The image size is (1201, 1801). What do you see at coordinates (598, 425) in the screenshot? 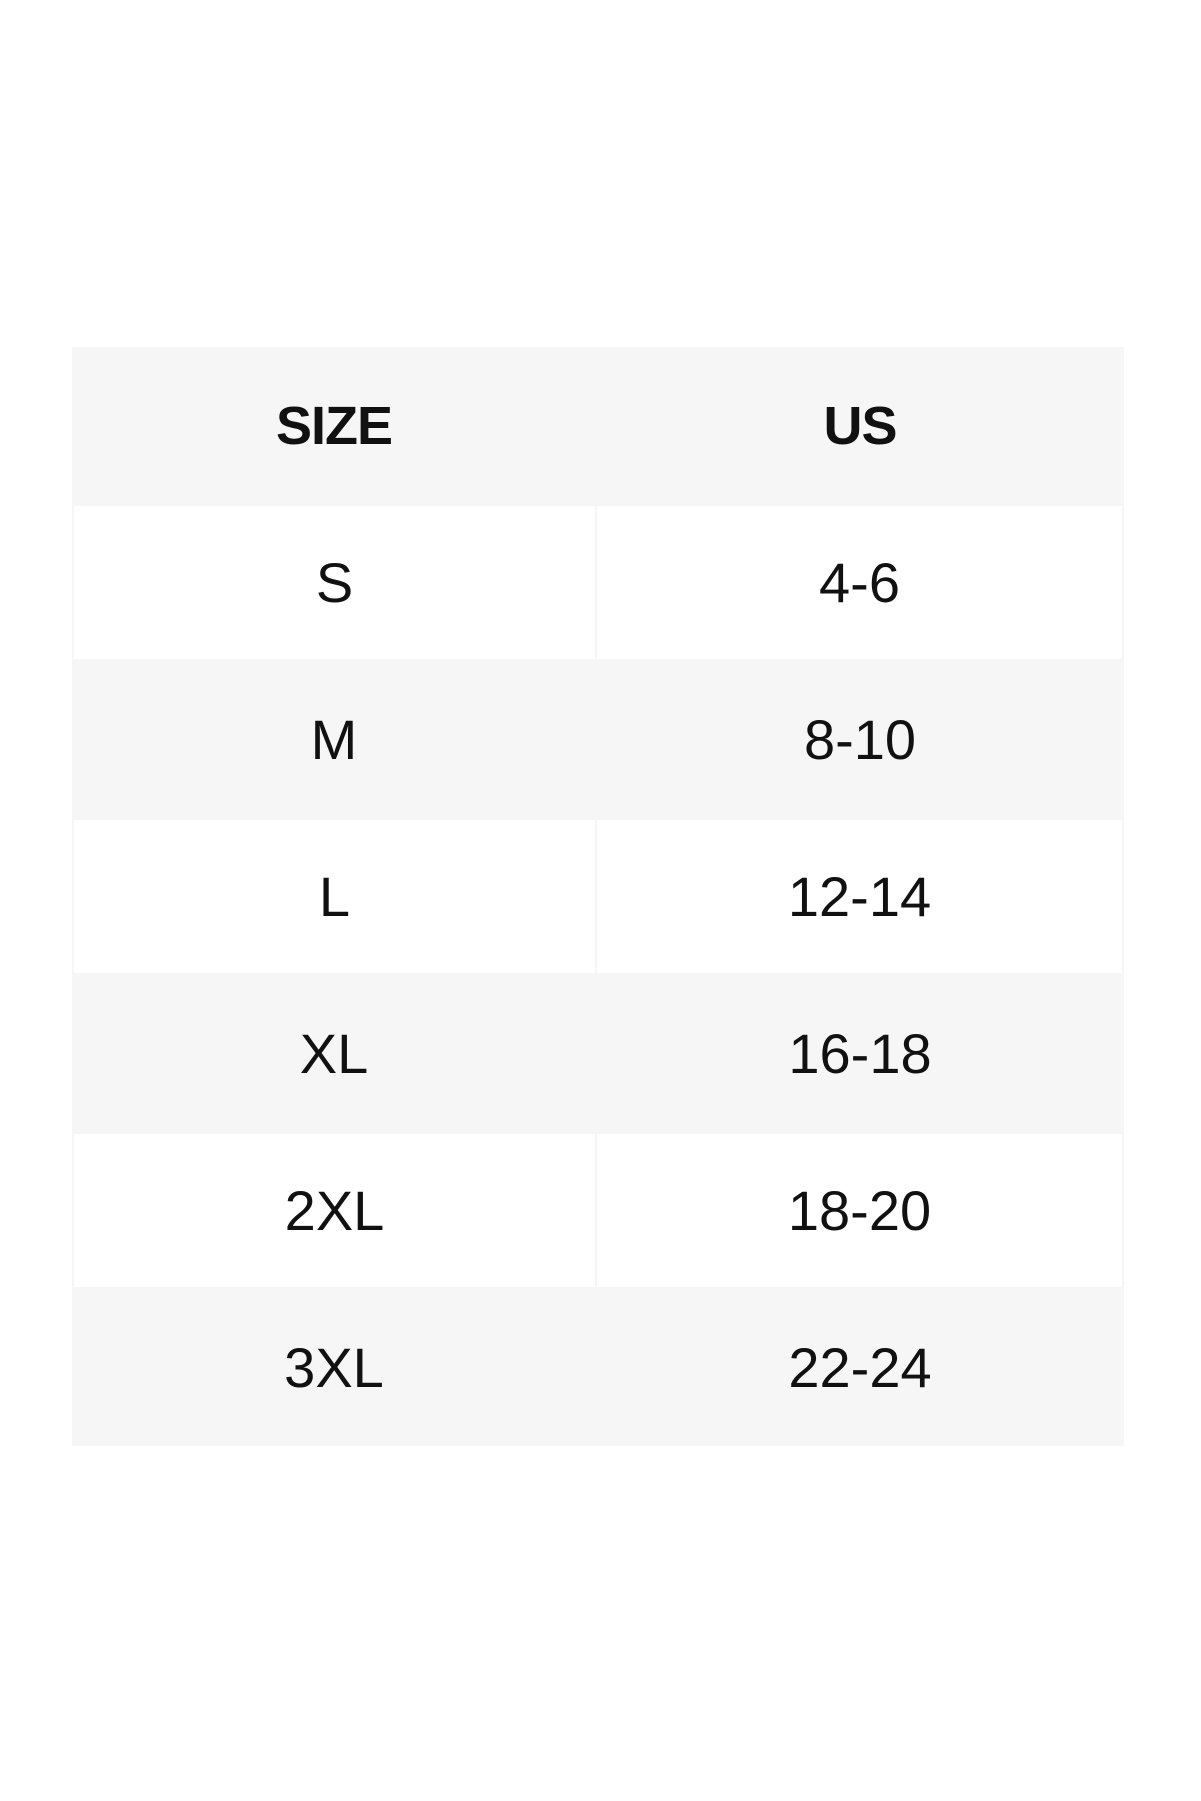
I see `table-header-row: SIZE US` at bounding box center [598, 425].